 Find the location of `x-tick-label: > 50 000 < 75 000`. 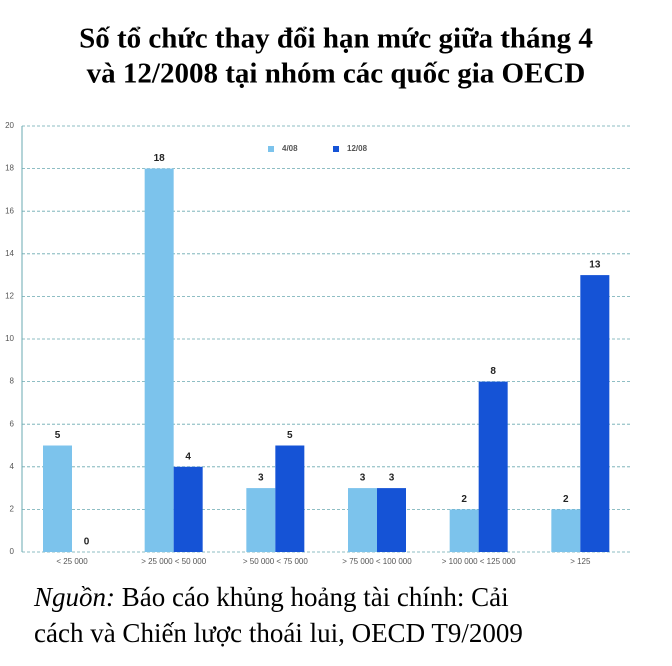

x-tick-label: > 50 000 < 75 000 is located at coordinates (276, 561).